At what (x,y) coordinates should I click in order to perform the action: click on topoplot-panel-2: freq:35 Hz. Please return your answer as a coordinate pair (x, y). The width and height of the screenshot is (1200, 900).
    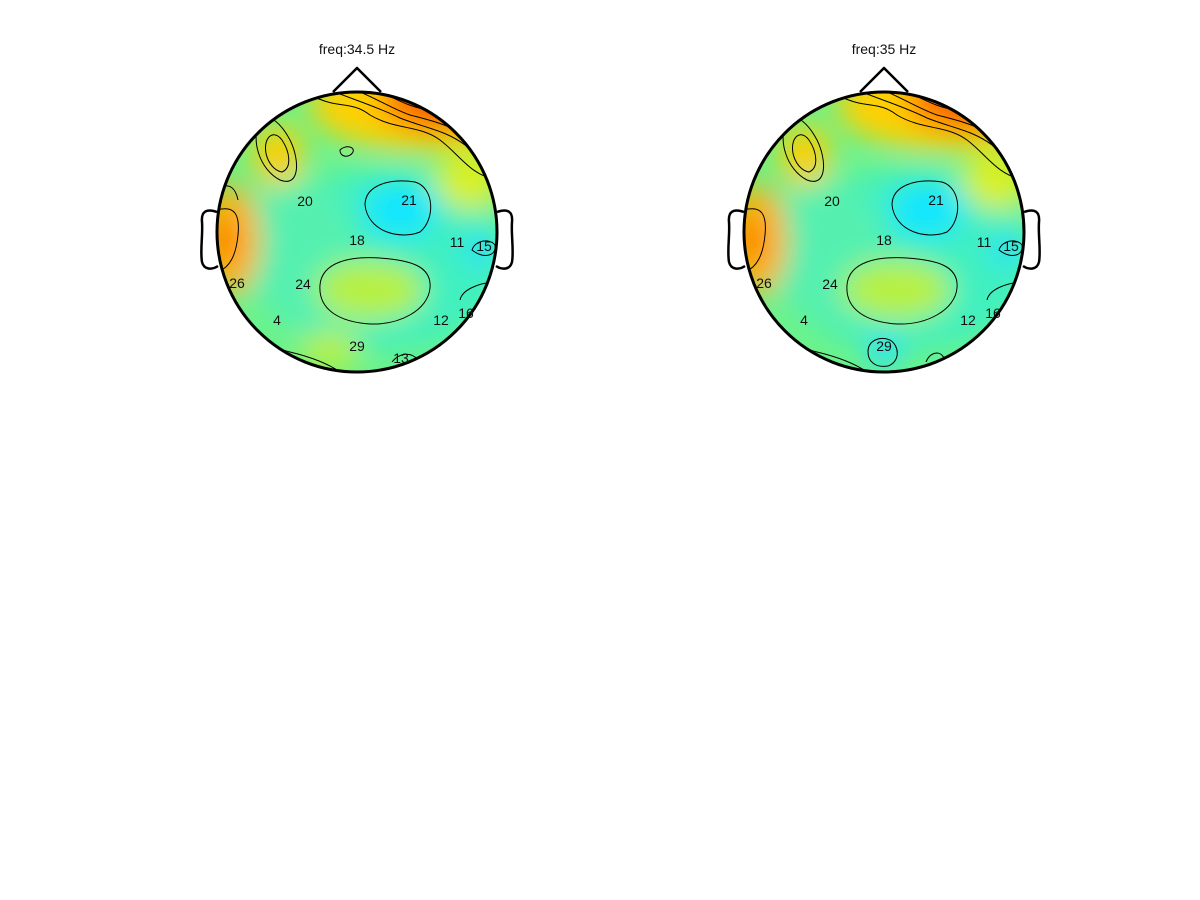
    Looking at the image, I should click on (884, 207).